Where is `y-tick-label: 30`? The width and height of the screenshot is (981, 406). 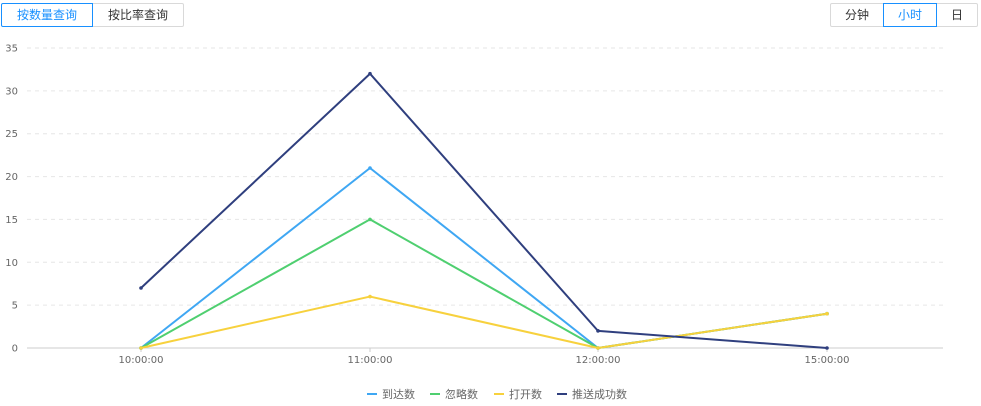
y-tick-label: 30 is located at coordinates (11, 91).